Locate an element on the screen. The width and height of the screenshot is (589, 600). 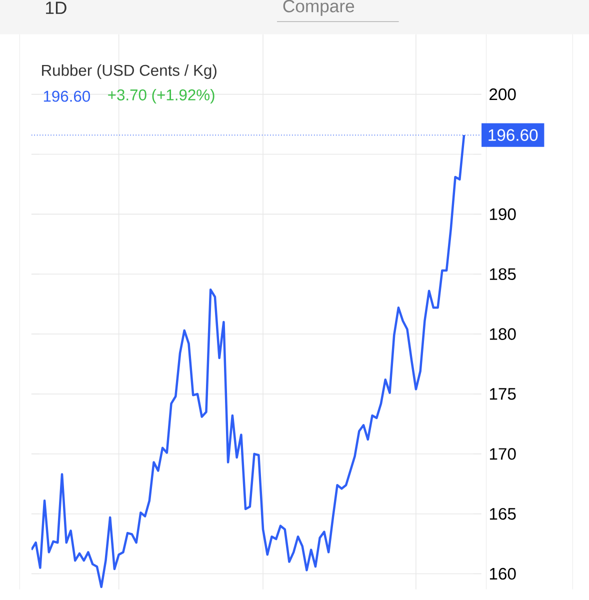
y-tick-label: 170 is located at coordinates (503, 454).